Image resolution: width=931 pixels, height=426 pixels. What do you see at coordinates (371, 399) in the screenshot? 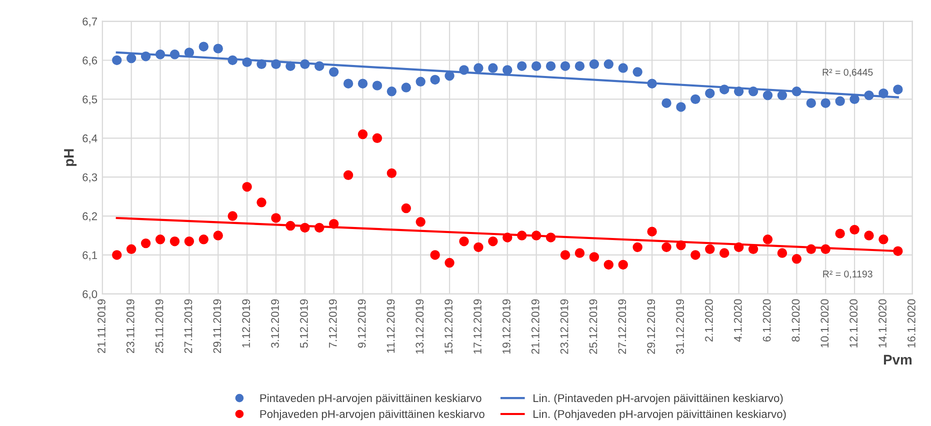
I see `legend-label: Pintaveden pH-arvojen päivittäinen keskiarvo` at bounding box center [371, 399].